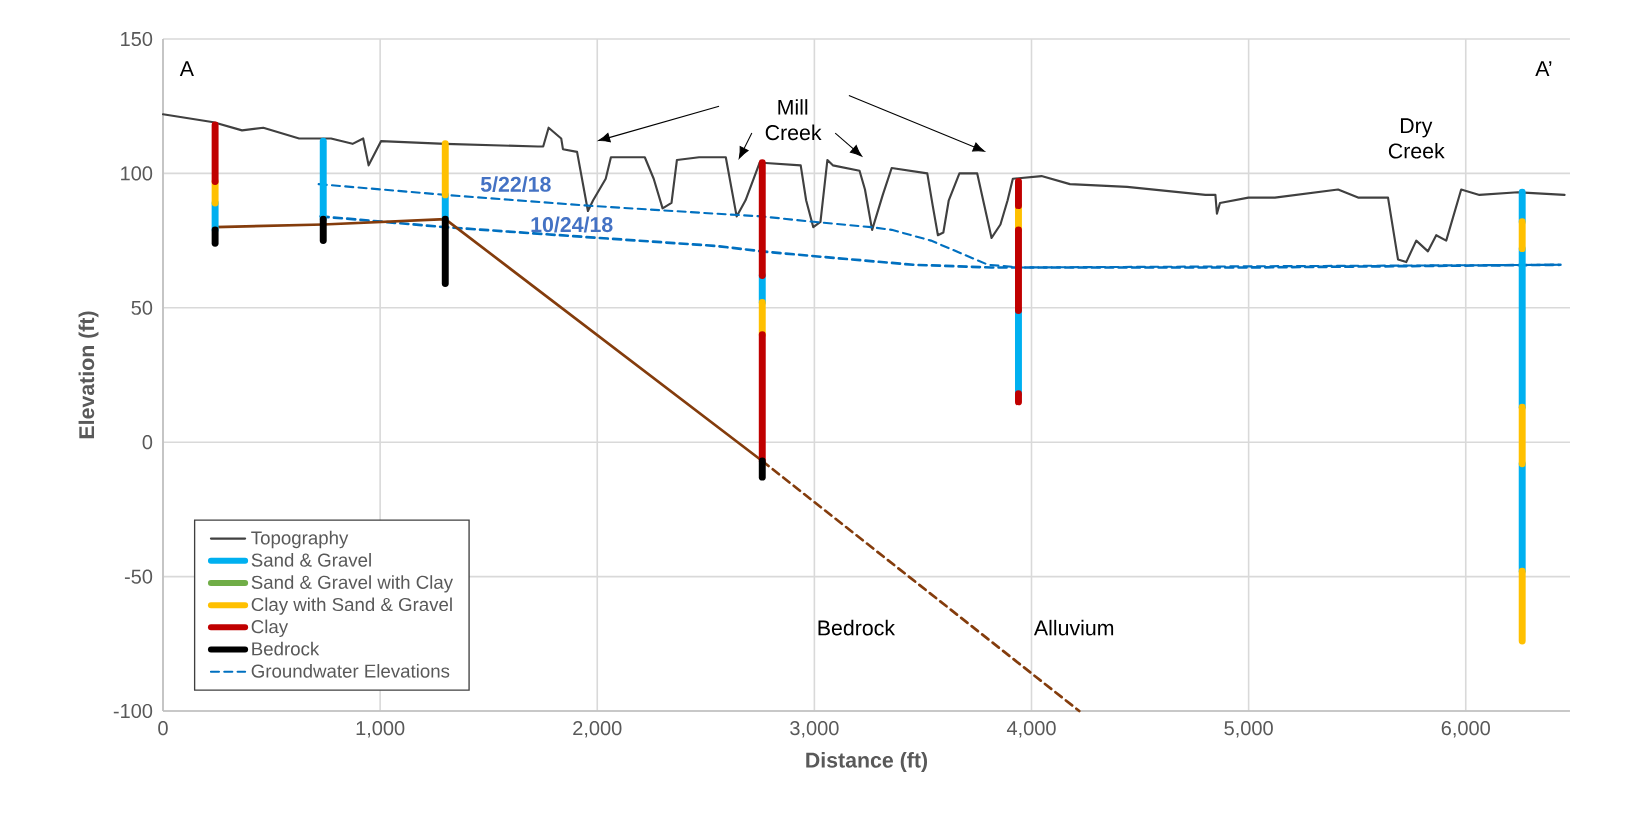  Describe the element at coordinates (572, 224) in the screenshot. I see `annotation: 10/24/18` at that location.